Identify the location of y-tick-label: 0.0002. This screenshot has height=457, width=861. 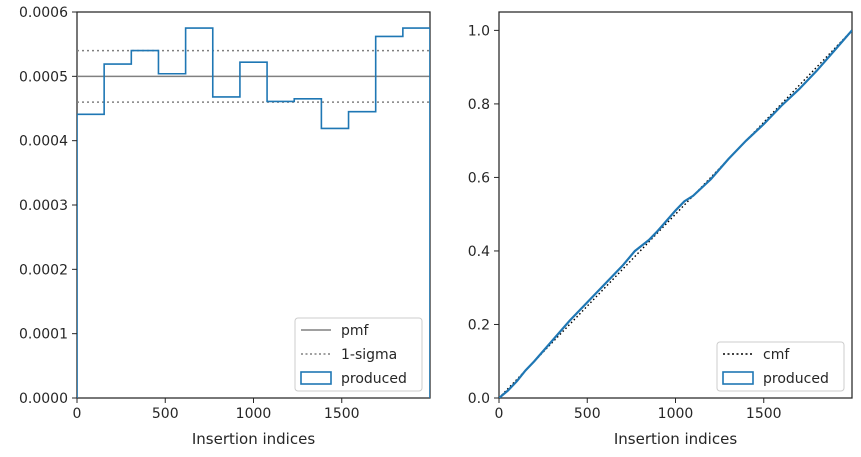
(43, 270).